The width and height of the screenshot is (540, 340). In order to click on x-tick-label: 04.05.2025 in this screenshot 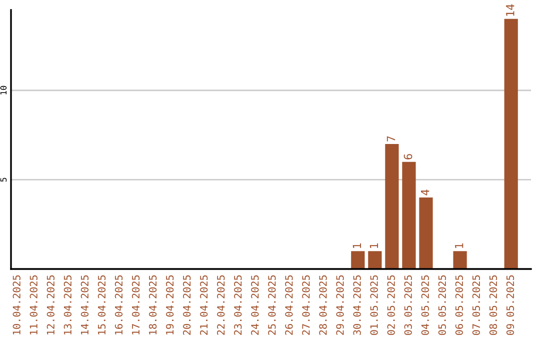, I will do `click(425, 305)`.